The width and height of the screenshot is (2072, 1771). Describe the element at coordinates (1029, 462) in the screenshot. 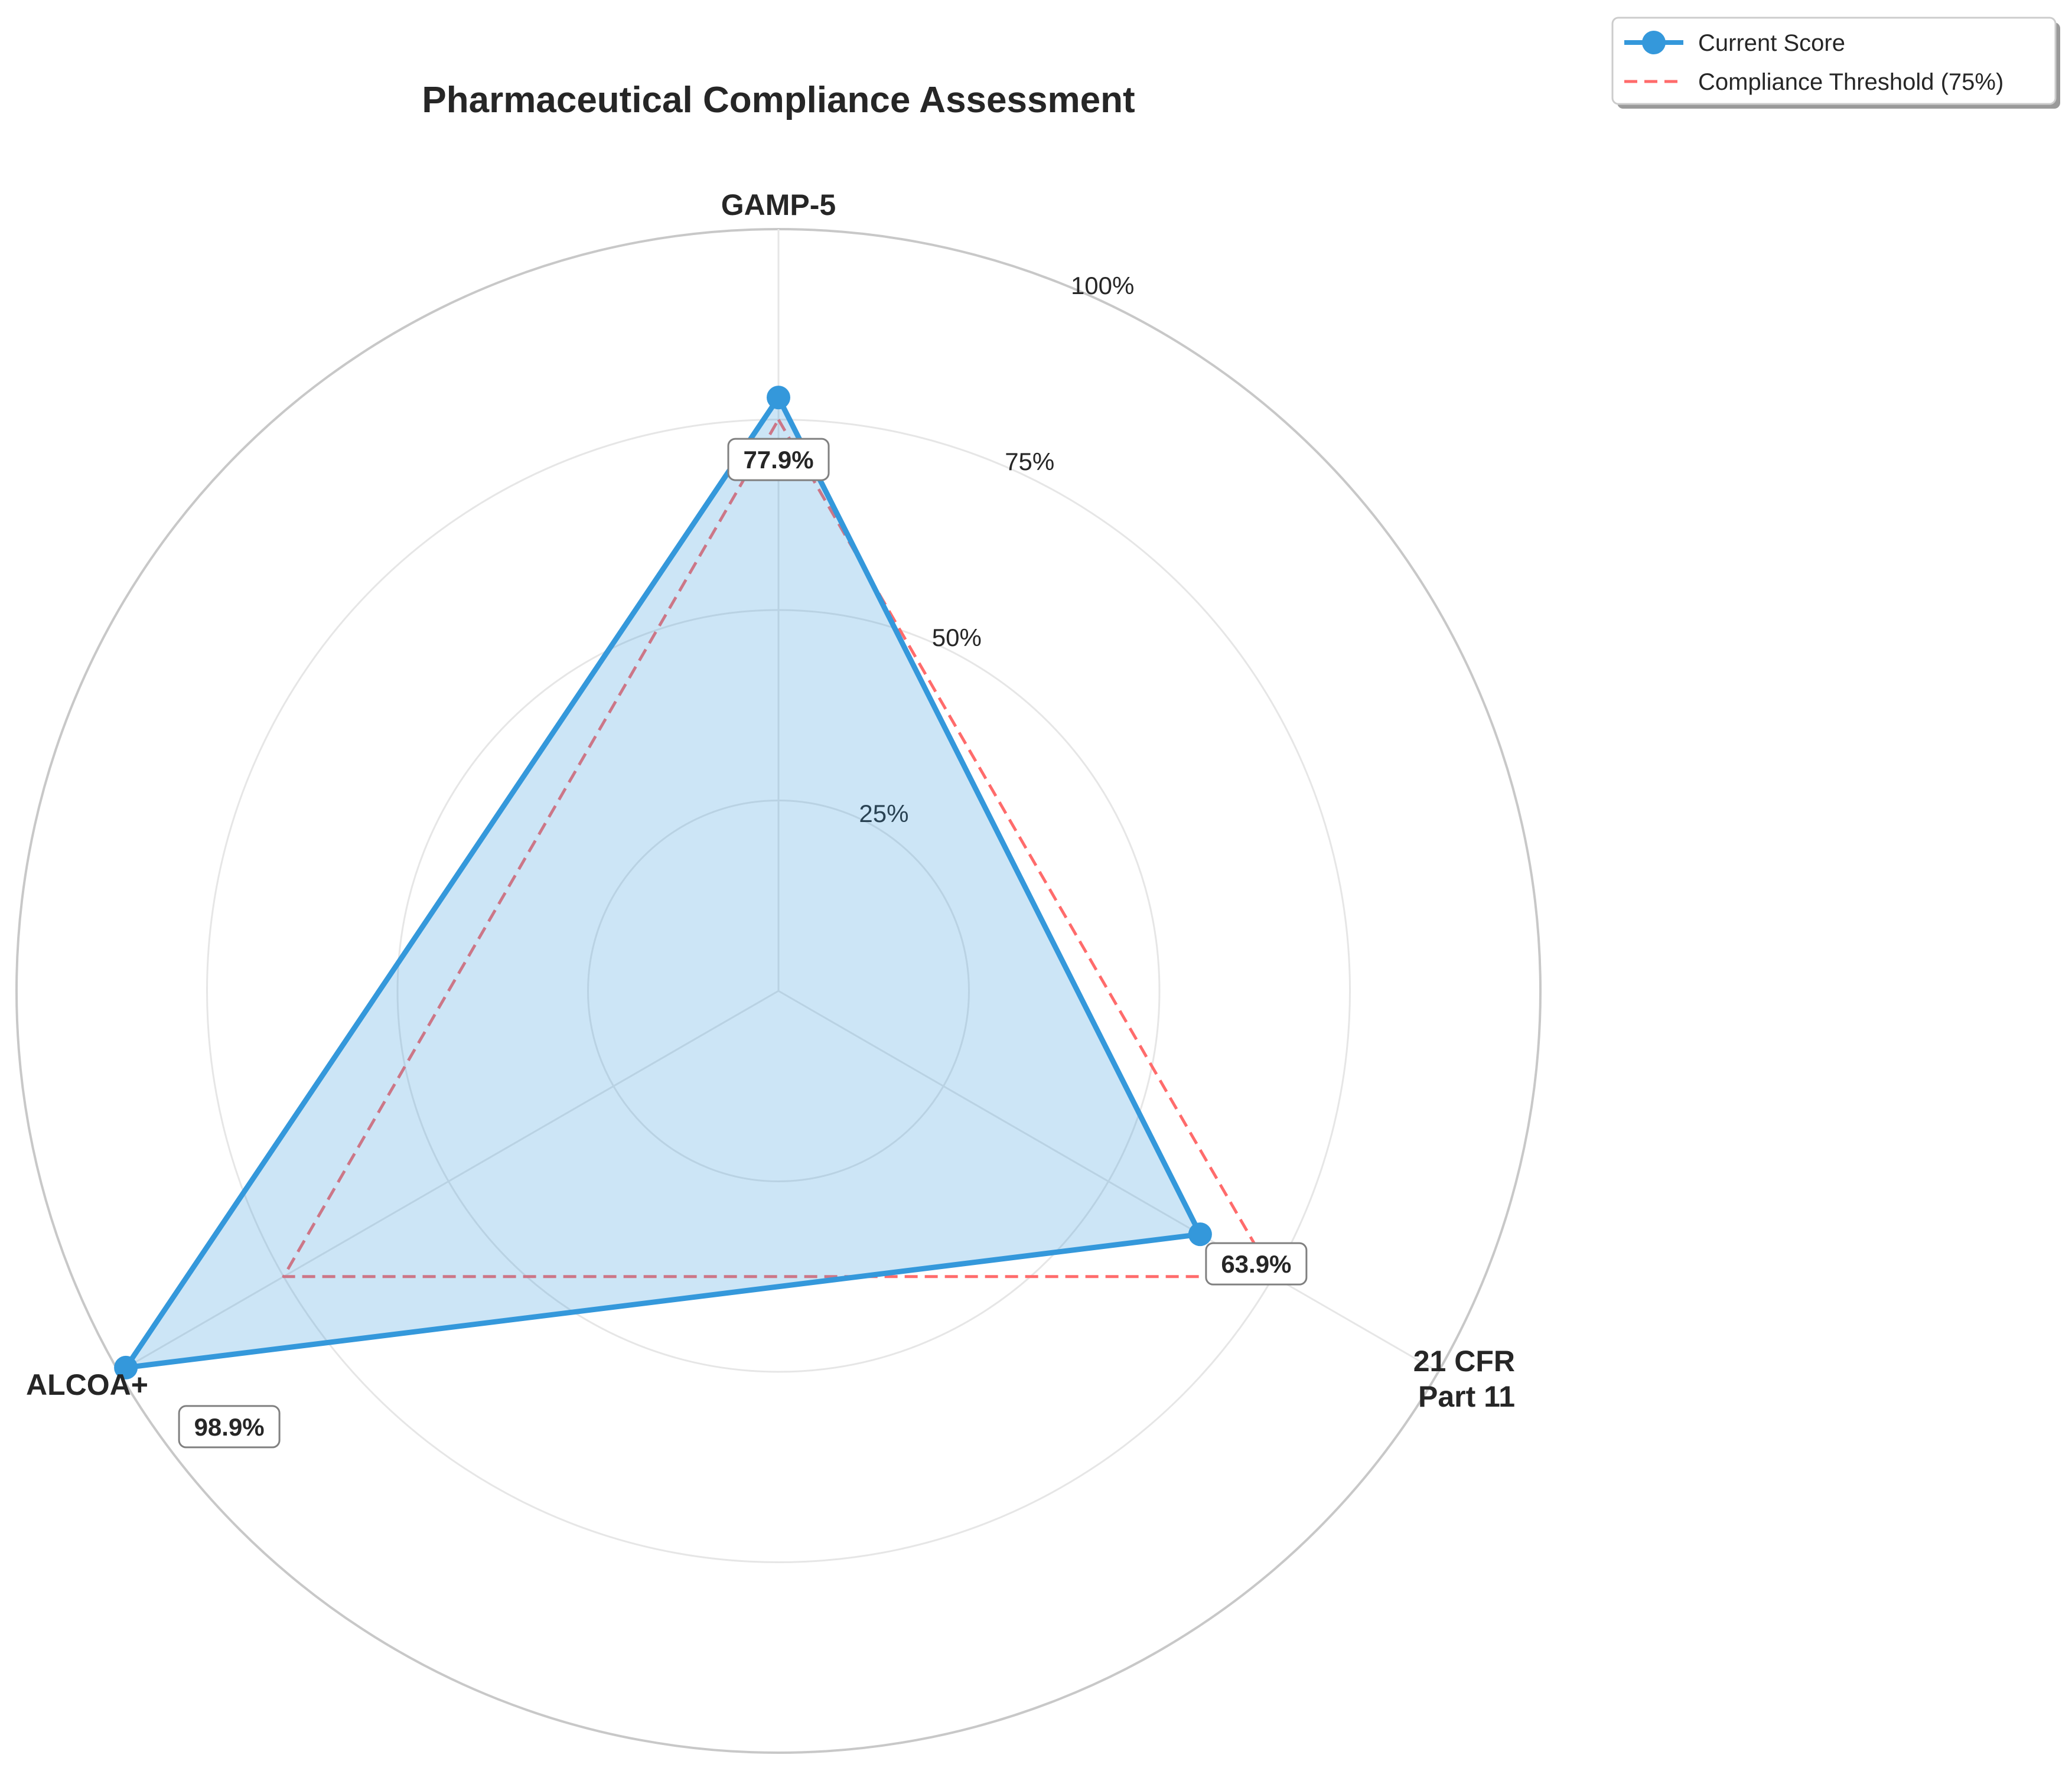

I see `radial-tick-label: 75%` at that location.